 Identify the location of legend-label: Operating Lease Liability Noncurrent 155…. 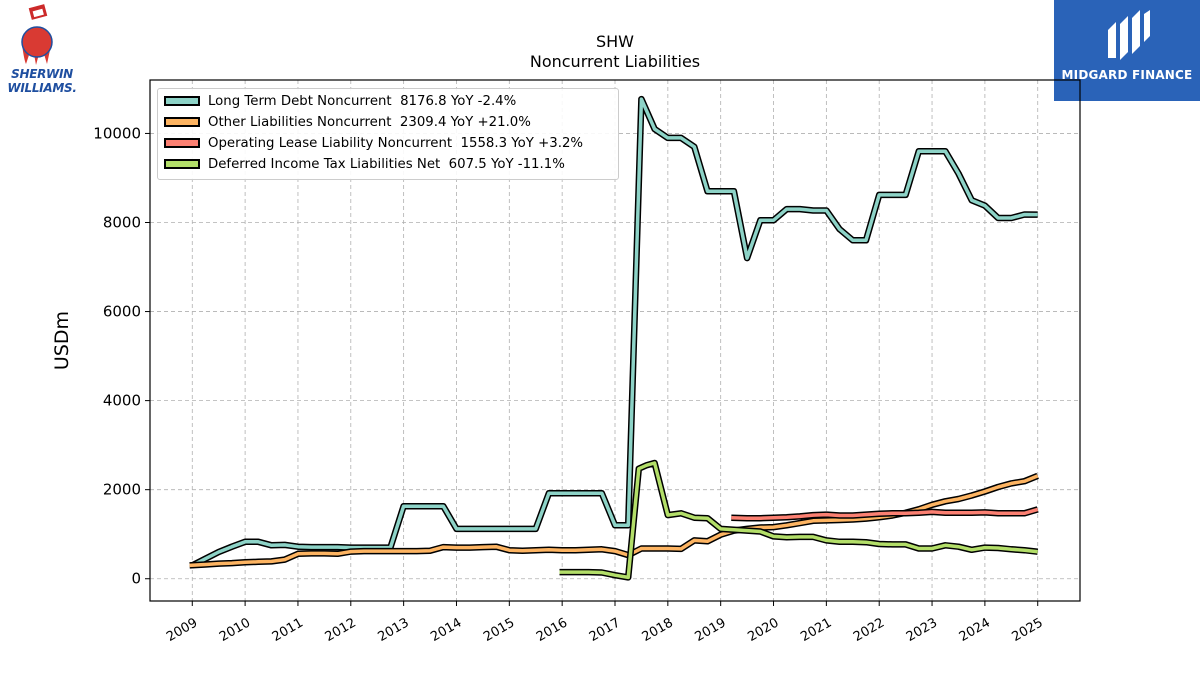
(396, 143).